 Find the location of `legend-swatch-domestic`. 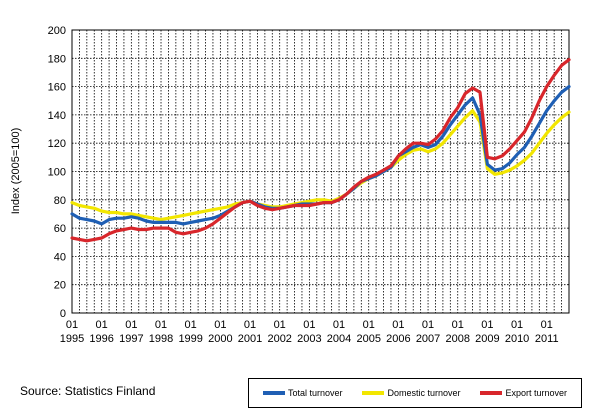

legend-swatch-domestic is located at coordinates (373, 393).